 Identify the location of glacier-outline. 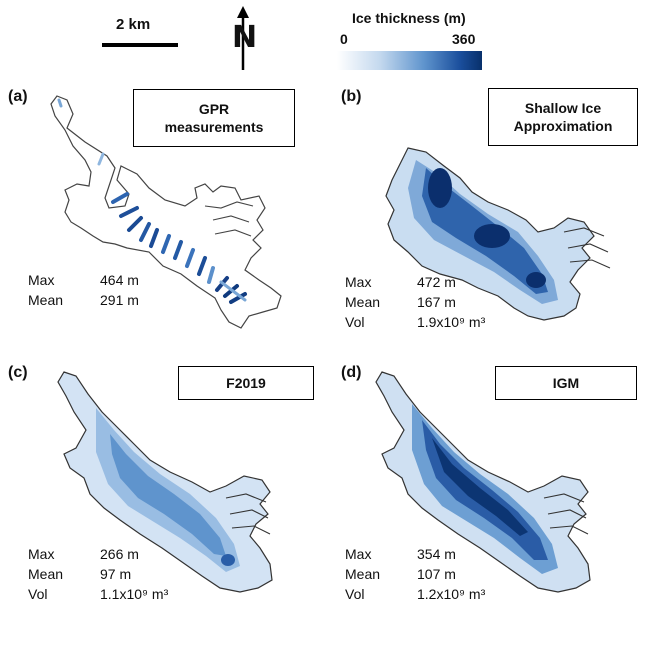
(166, 212).